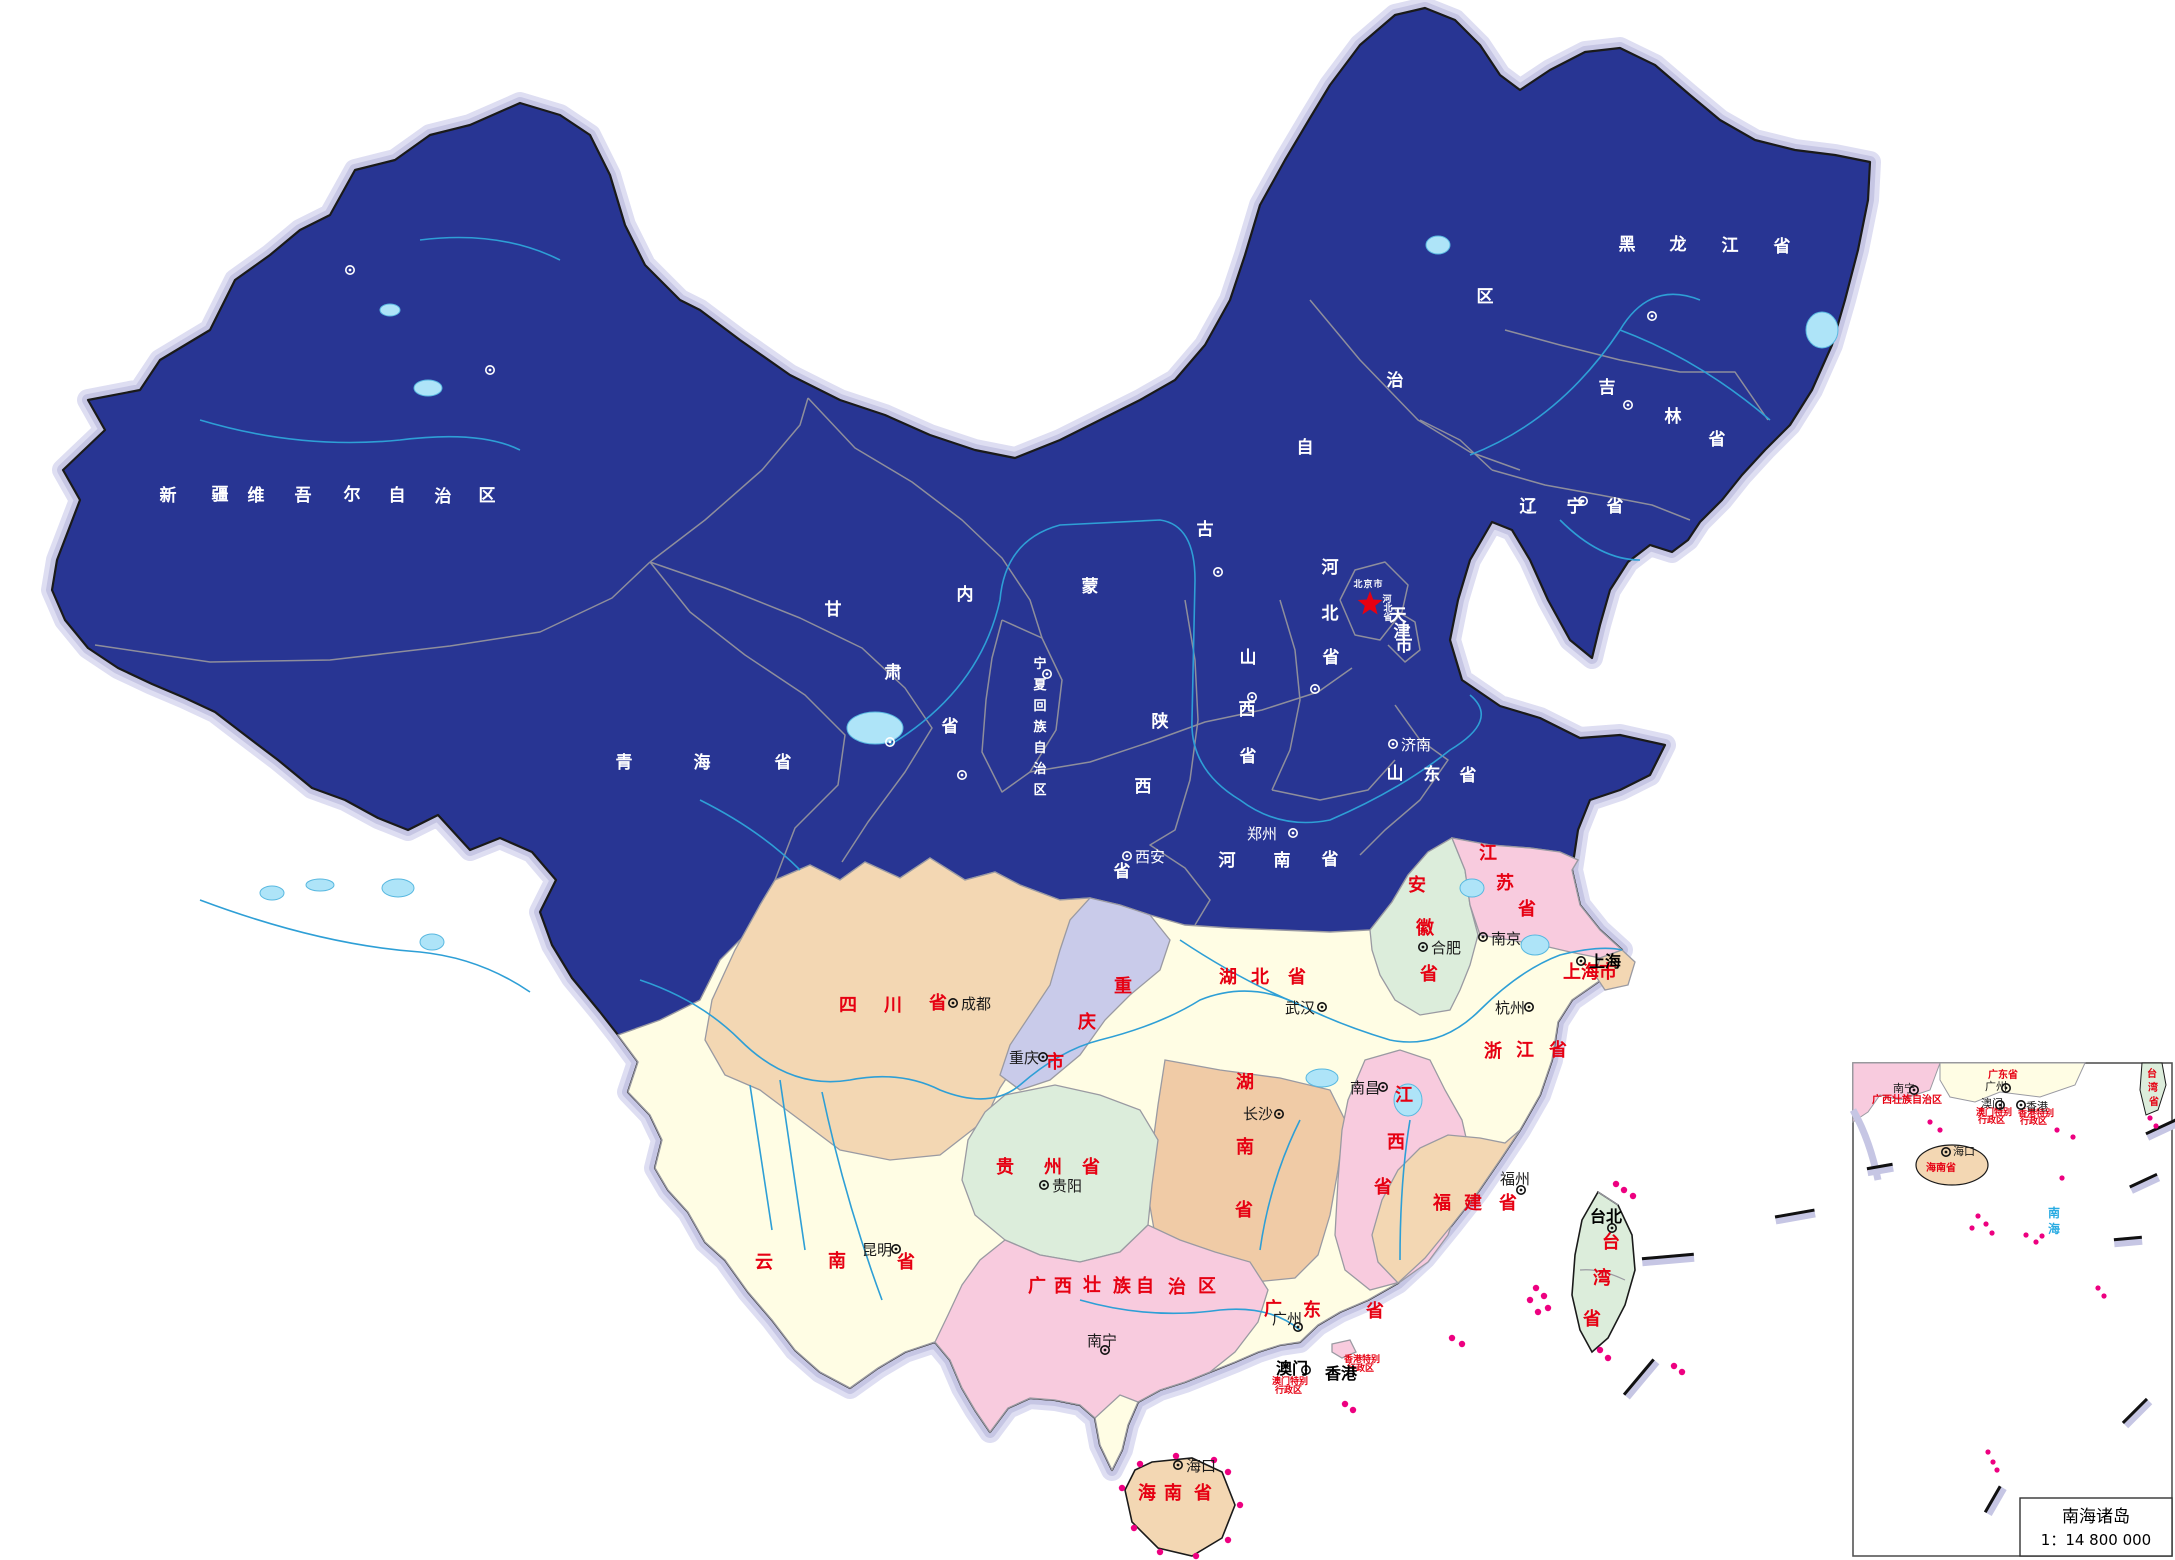  I want to click on province-label-xizang: 西, so click(195, 857).